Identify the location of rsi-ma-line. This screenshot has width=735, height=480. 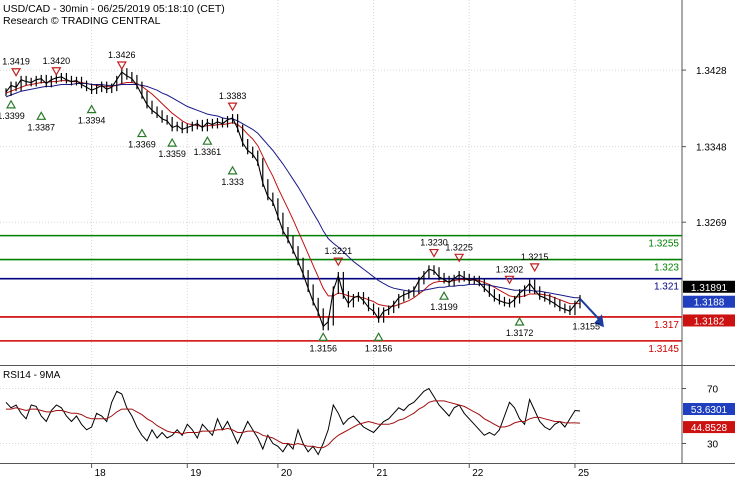
(293, 424).